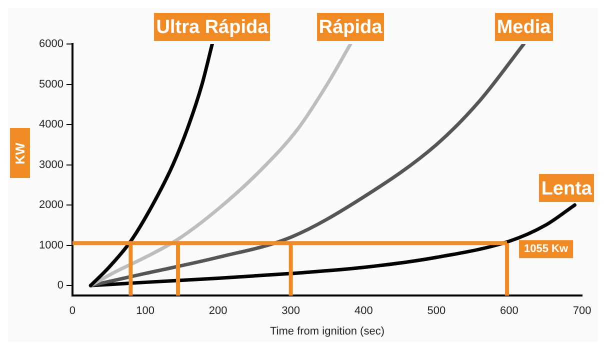 The image size is (606, 350). I want to click on y-tick-label: 5000, so click(51, 84).